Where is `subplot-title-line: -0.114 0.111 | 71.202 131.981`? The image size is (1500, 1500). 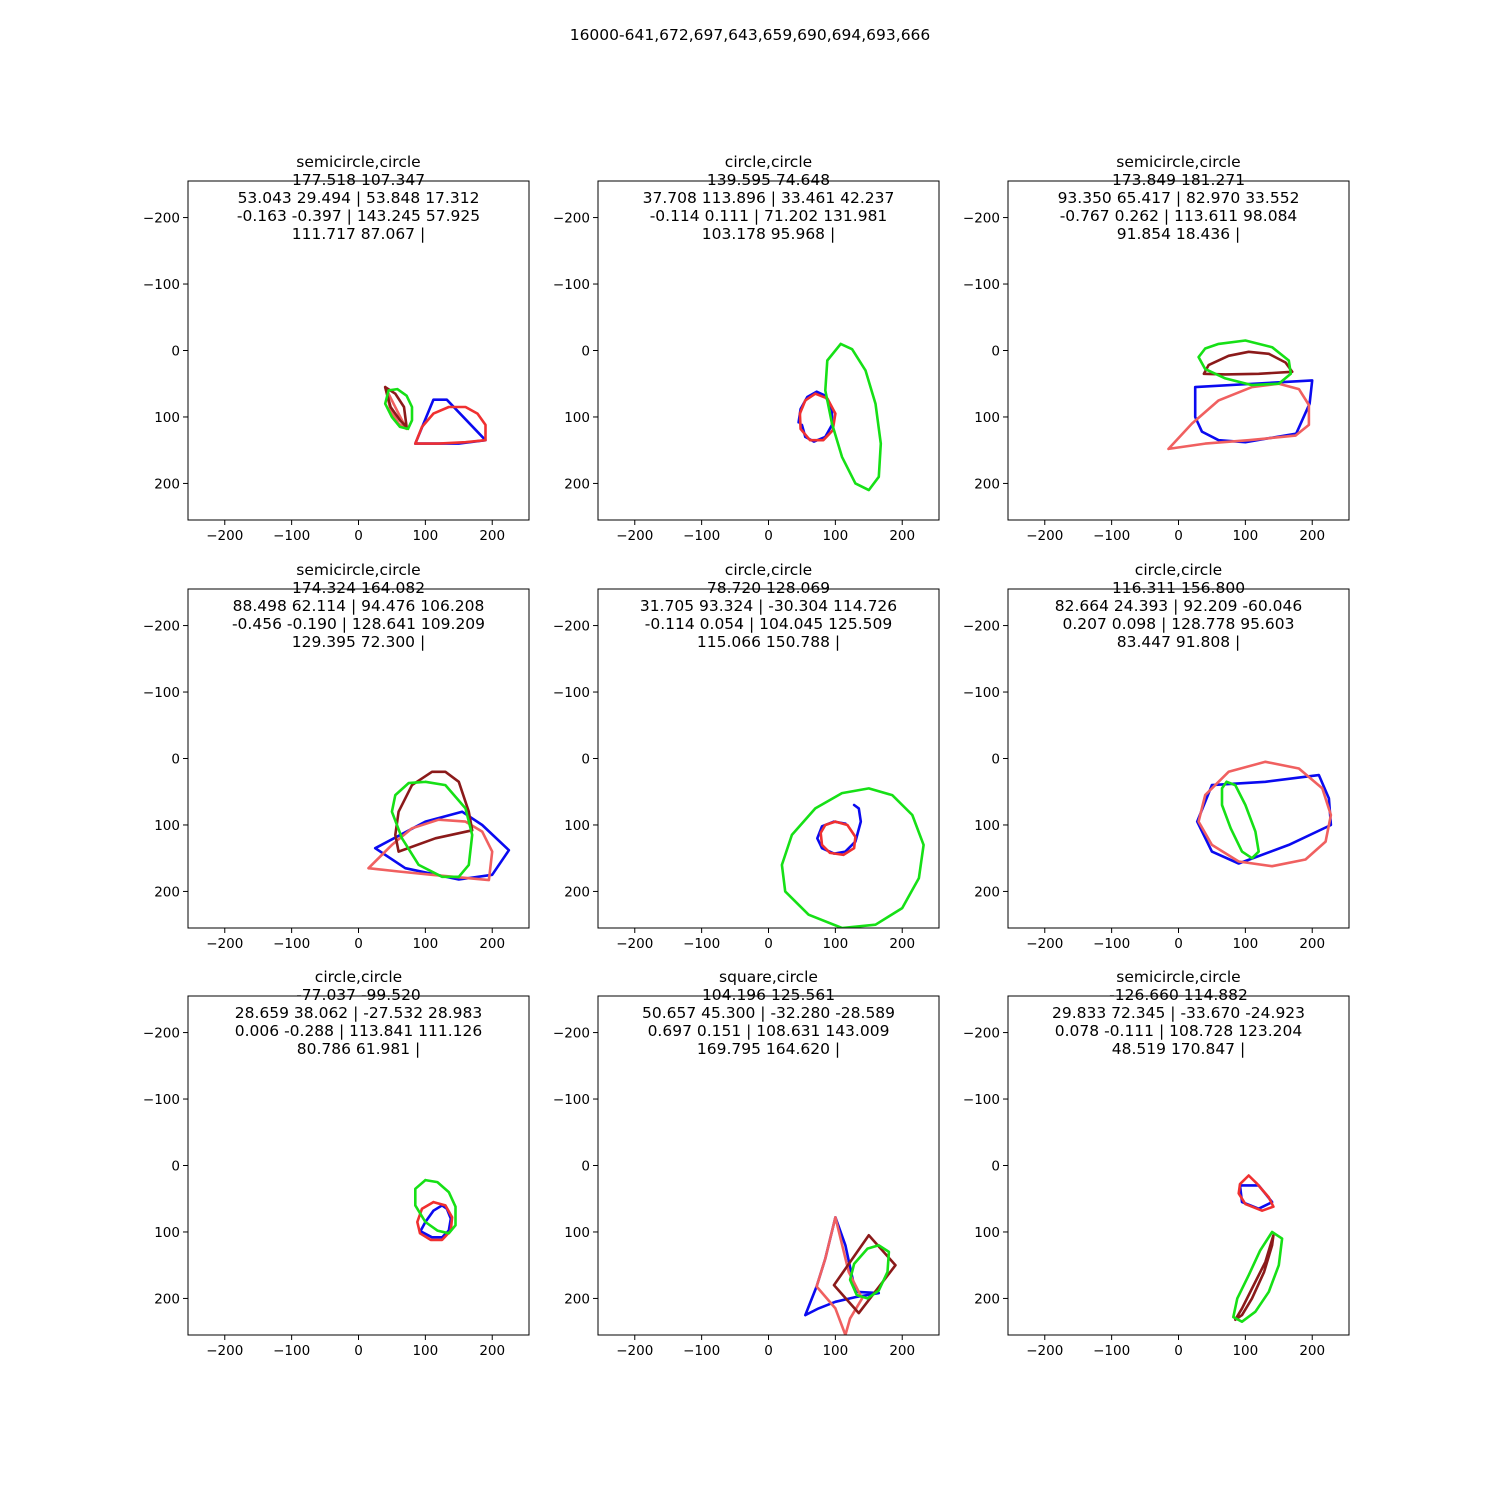 subplot-title-line: -0.114 0.111 | 71.202 131.981 is located at coordinates (769, 216).